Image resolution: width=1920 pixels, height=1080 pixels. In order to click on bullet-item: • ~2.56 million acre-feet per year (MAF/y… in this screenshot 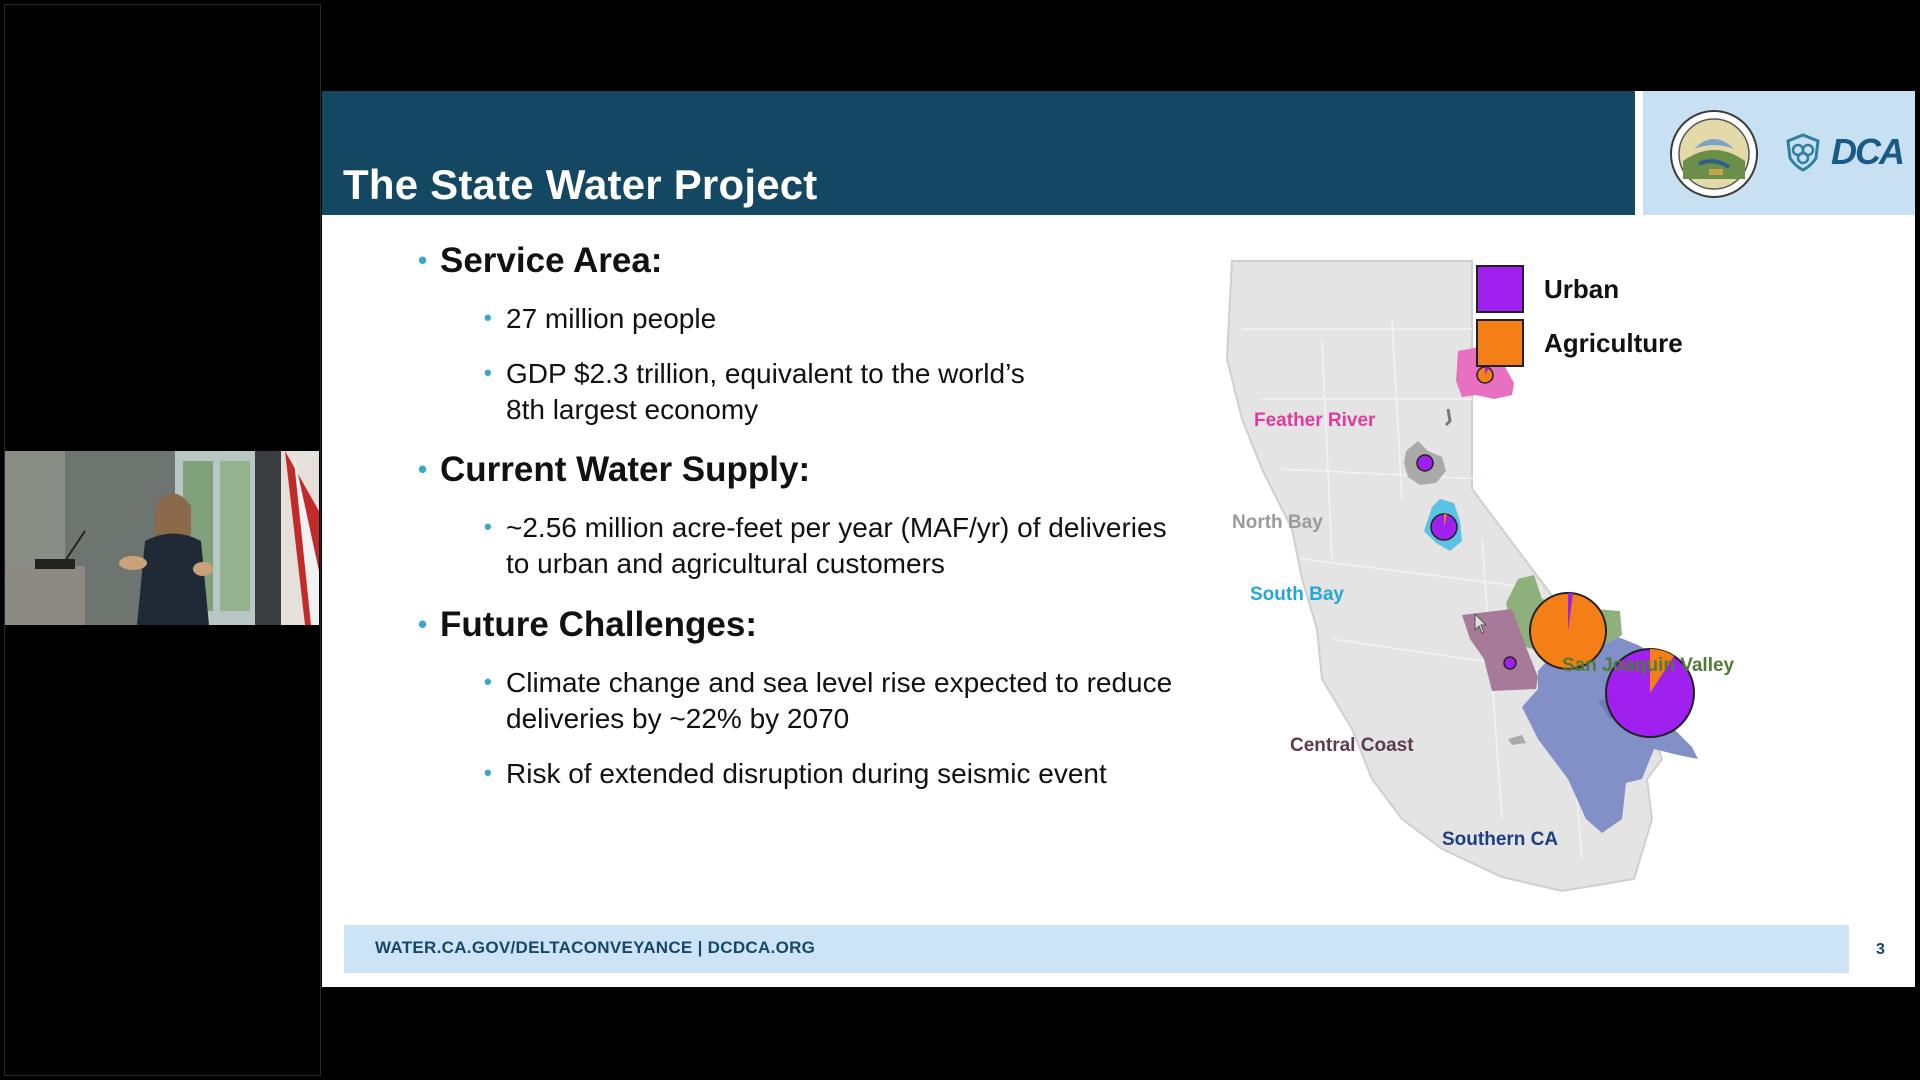, I will do `click(825, 545)`.